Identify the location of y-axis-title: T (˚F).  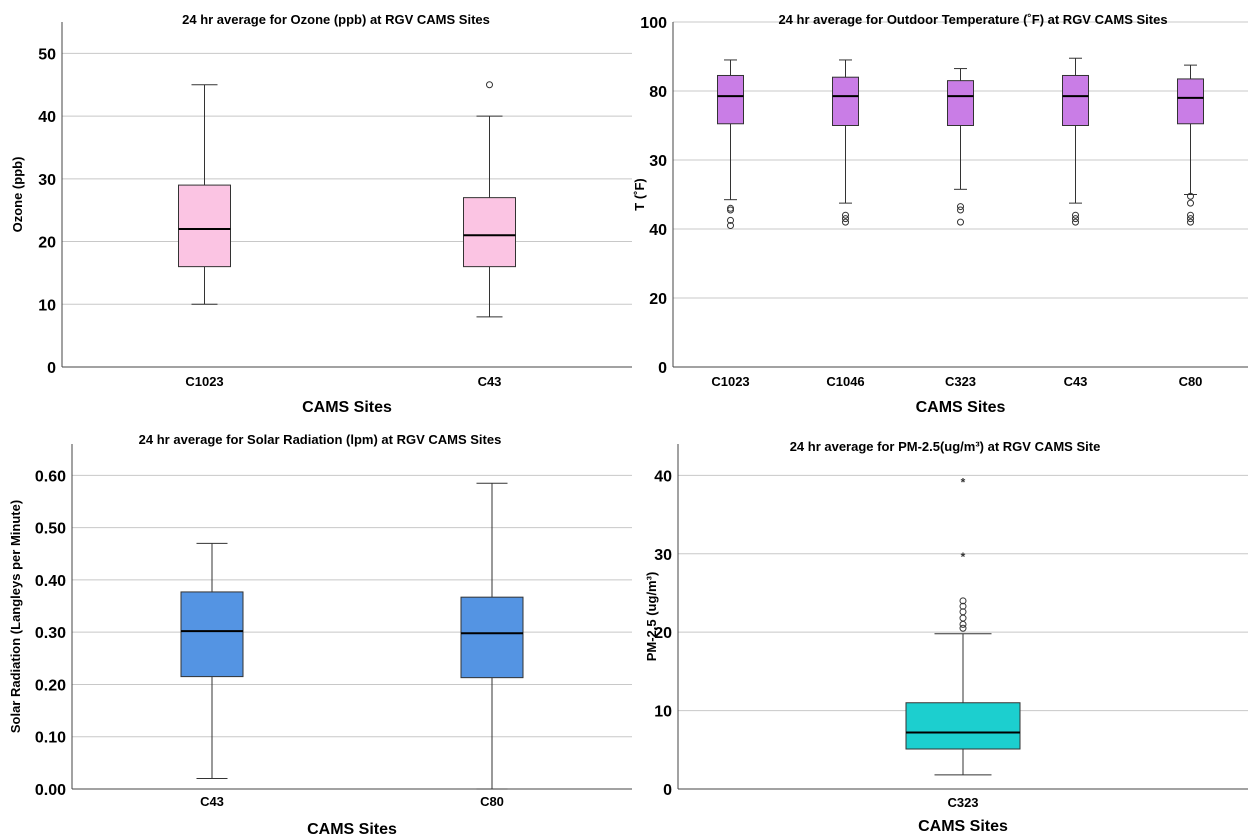
(639, 194).